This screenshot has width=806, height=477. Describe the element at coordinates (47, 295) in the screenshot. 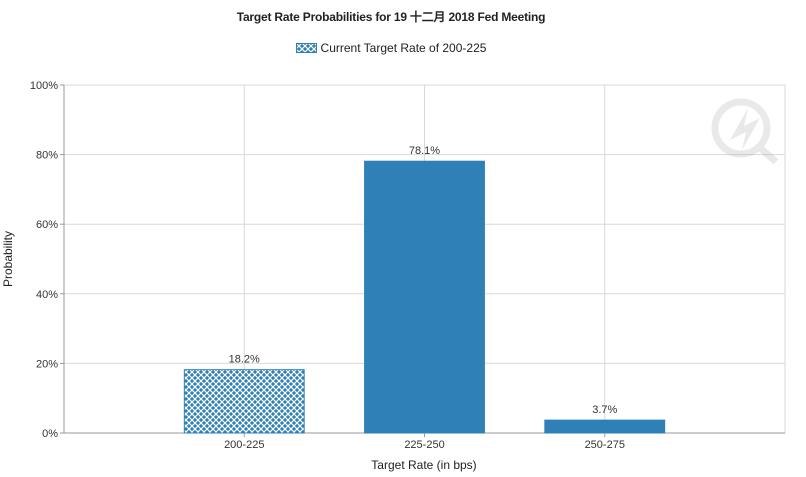

I see `y-tick-label: 40%` at that location.